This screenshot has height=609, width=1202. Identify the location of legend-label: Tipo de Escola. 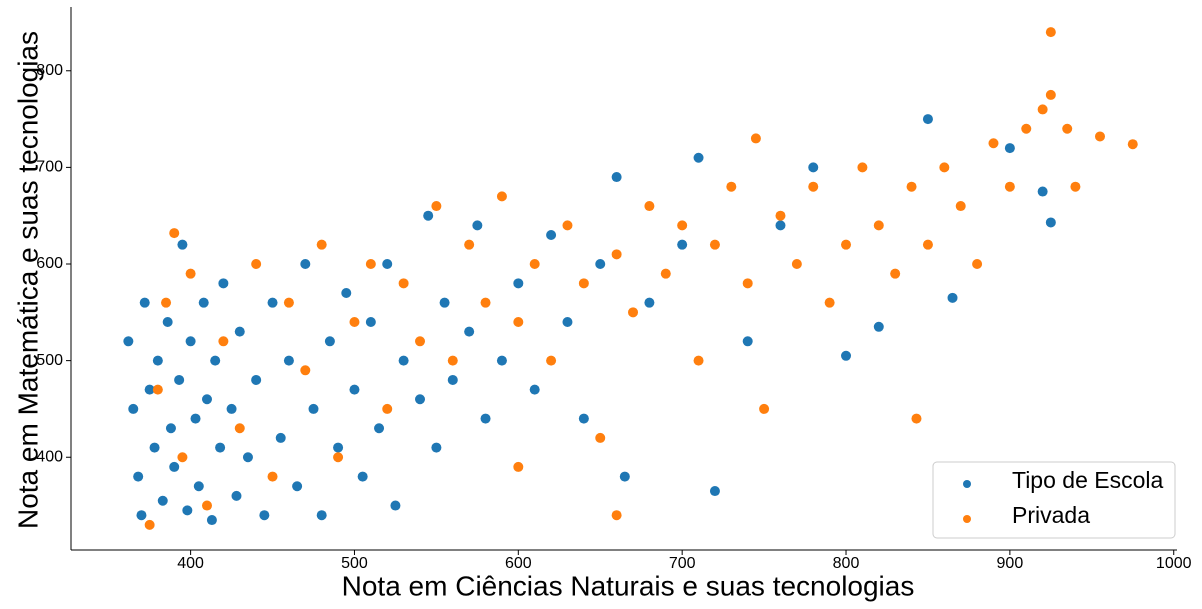
(1087, 480).